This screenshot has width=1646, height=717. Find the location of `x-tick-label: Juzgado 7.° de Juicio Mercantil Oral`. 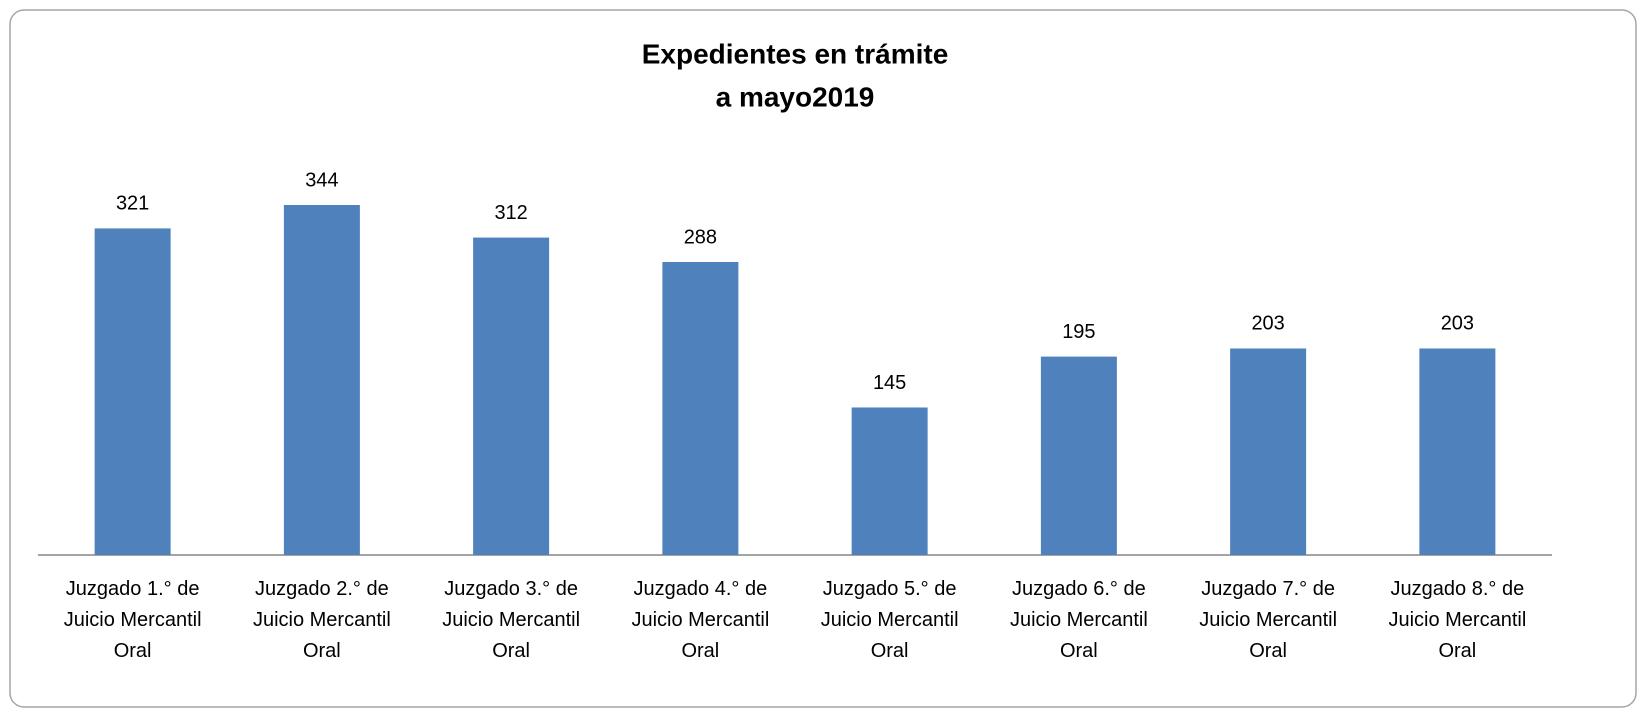

x-tick-label: Juzgado 7.° de Juicio Mercantil Oral is located at coordinates (1268, 620).